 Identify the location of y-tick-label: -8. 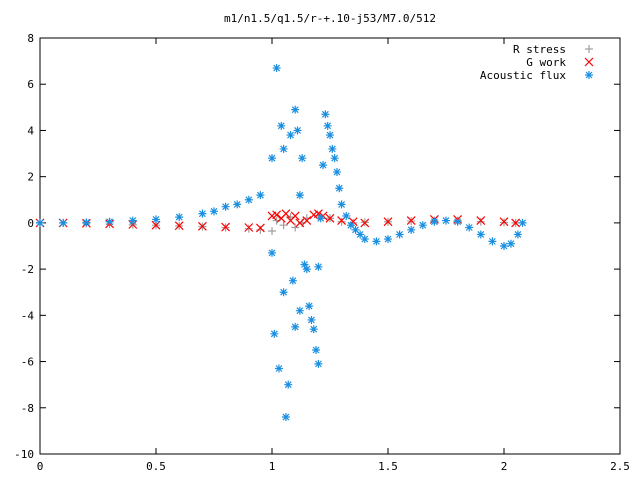
(27, 408).